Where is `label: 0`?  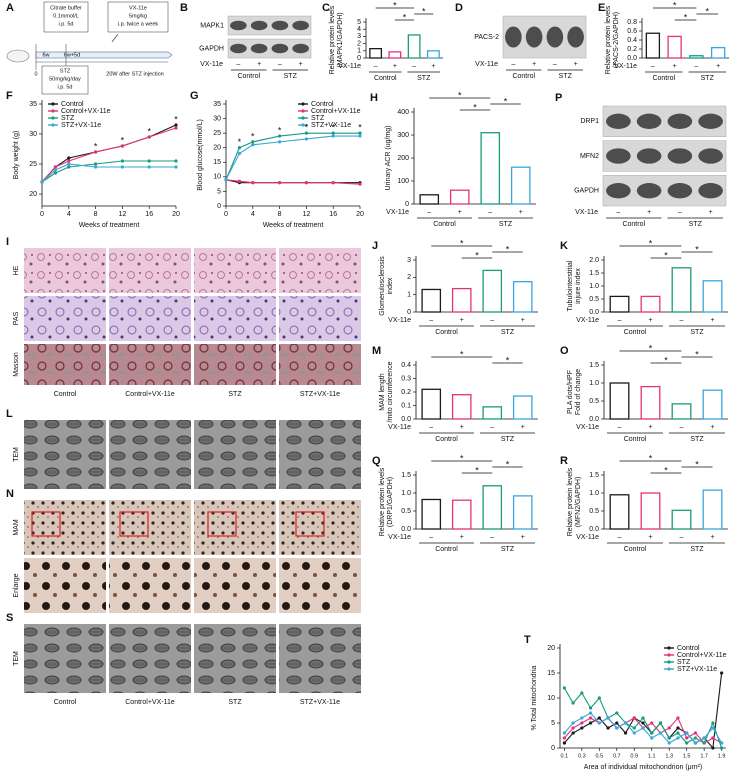
label: 0 is located at coordinates (35, 74).